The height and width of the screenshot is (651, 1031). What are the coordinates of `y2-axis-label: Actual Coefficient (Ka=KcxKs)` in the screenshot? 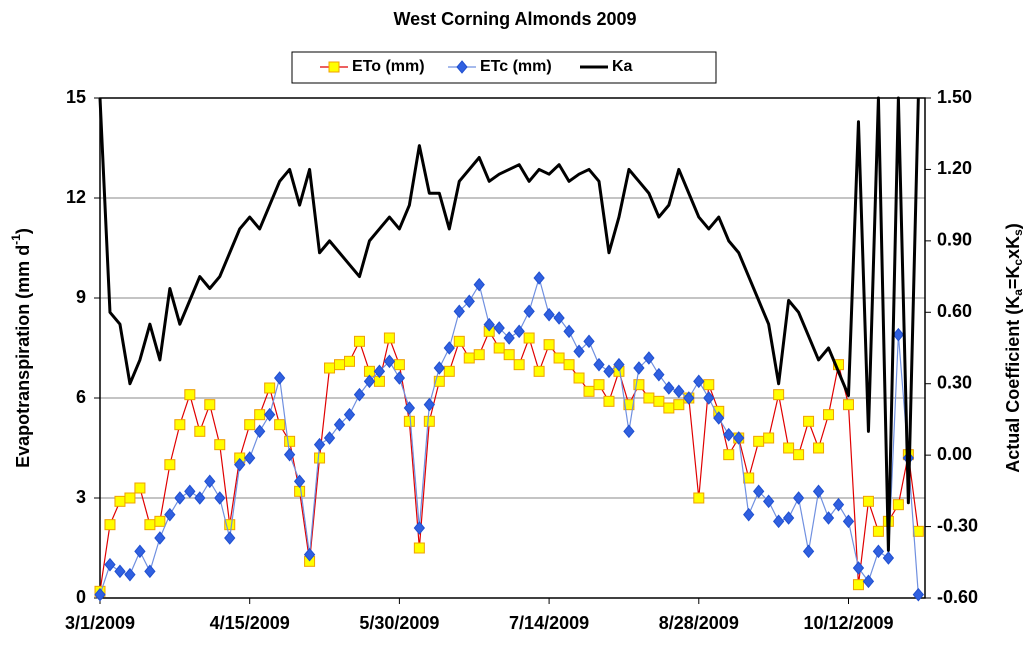 It's located at (1014, 348).